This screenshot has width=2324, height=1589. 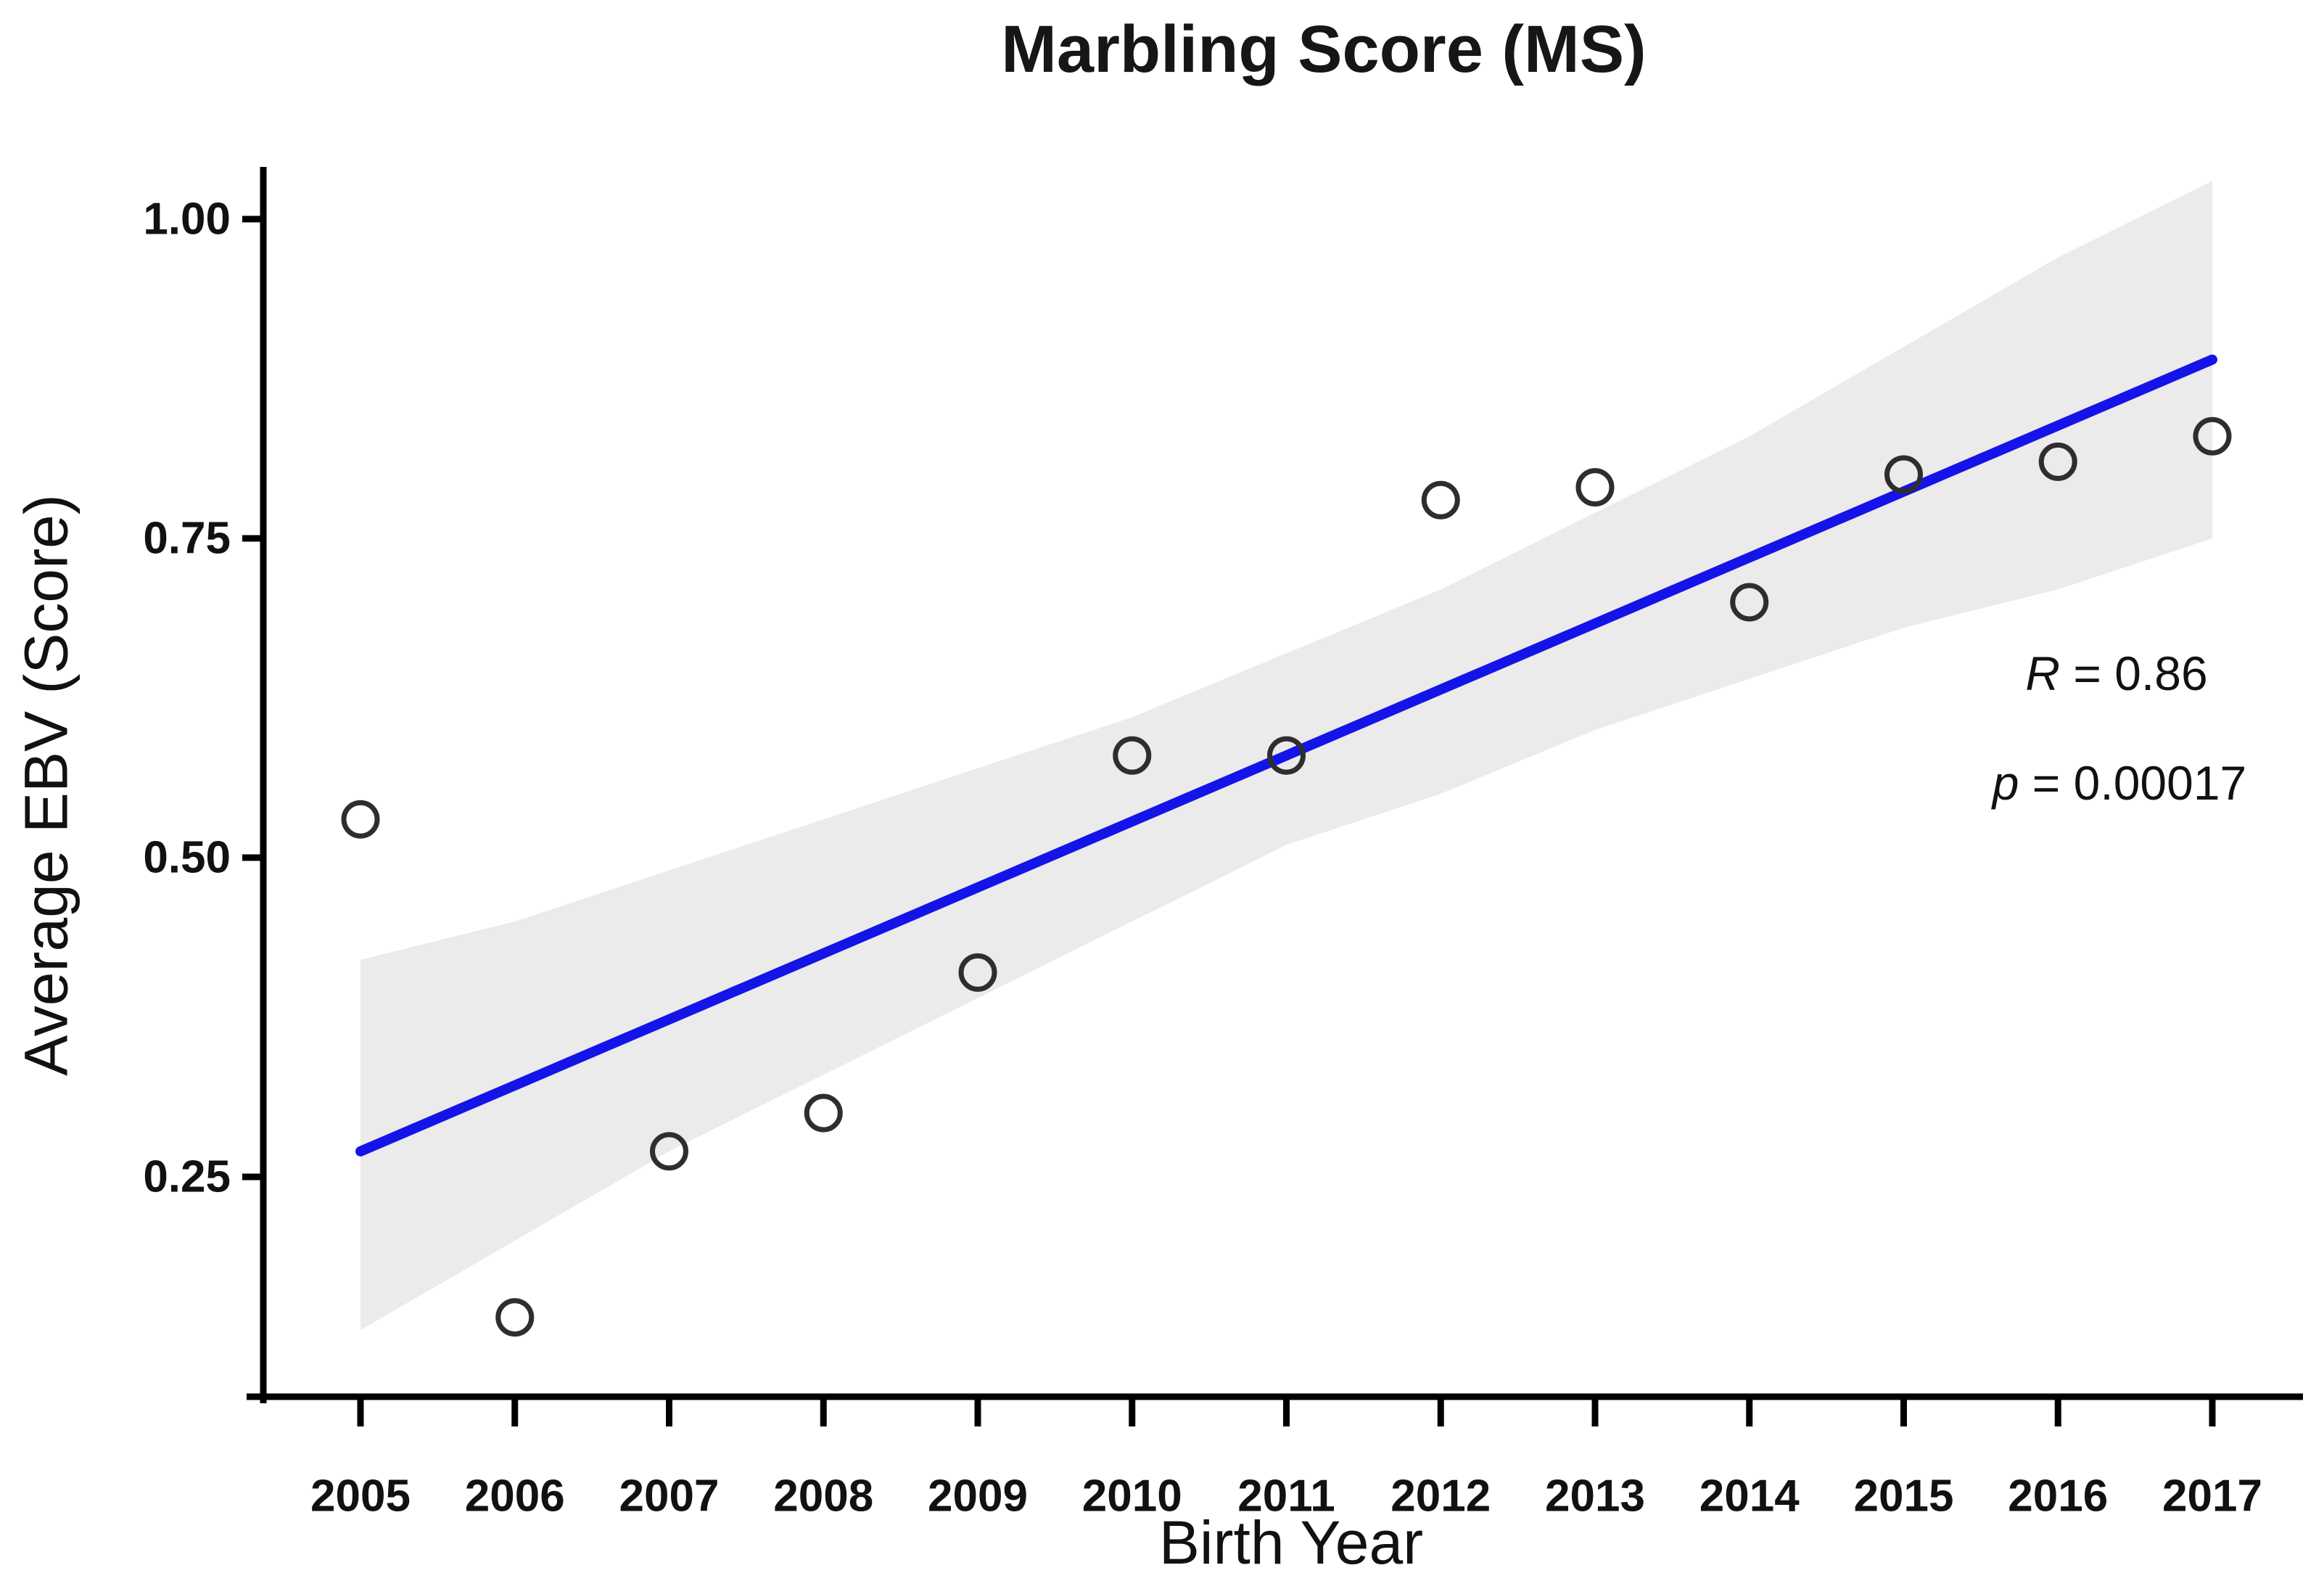 What do you see at coordinates (515, 1496) in the screenshot?
I see `x-tick-label: 2006` at bounding box center [515, 1496].